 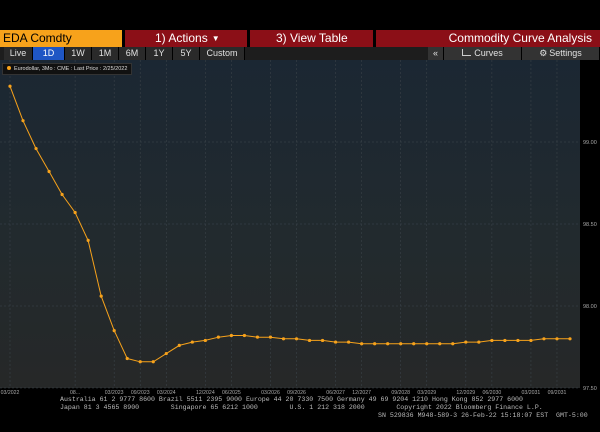 What do you see at coordinates (491, 393) in the screenshot?
I see `x-tick-label: 06/2030` at bounding box center [491, 393].